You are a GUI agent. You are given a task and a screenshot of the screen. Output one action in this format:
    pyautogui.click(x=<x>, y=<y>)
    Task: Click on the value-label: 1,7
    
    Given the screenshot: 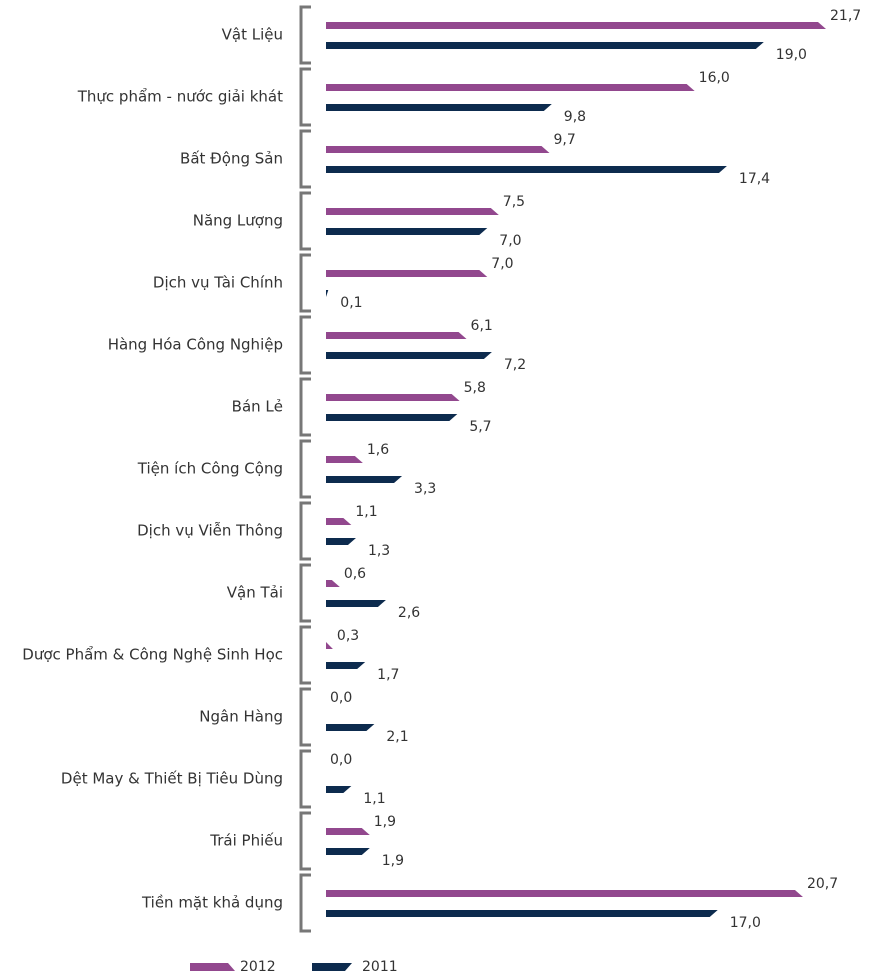 What is the action you would take?
    pyautogui.click(x=388, y=675)
    